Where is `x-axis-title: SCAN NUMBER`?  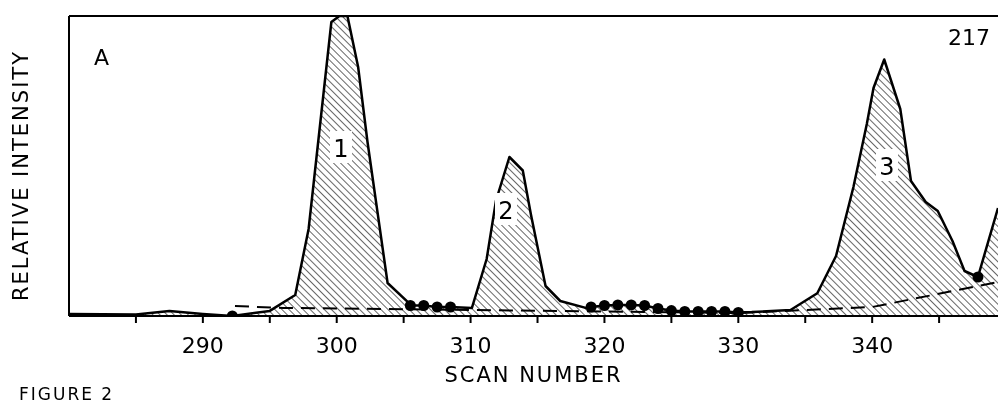
x-axis-title: SCAN NUMBER is located at coordinates (533, 375).